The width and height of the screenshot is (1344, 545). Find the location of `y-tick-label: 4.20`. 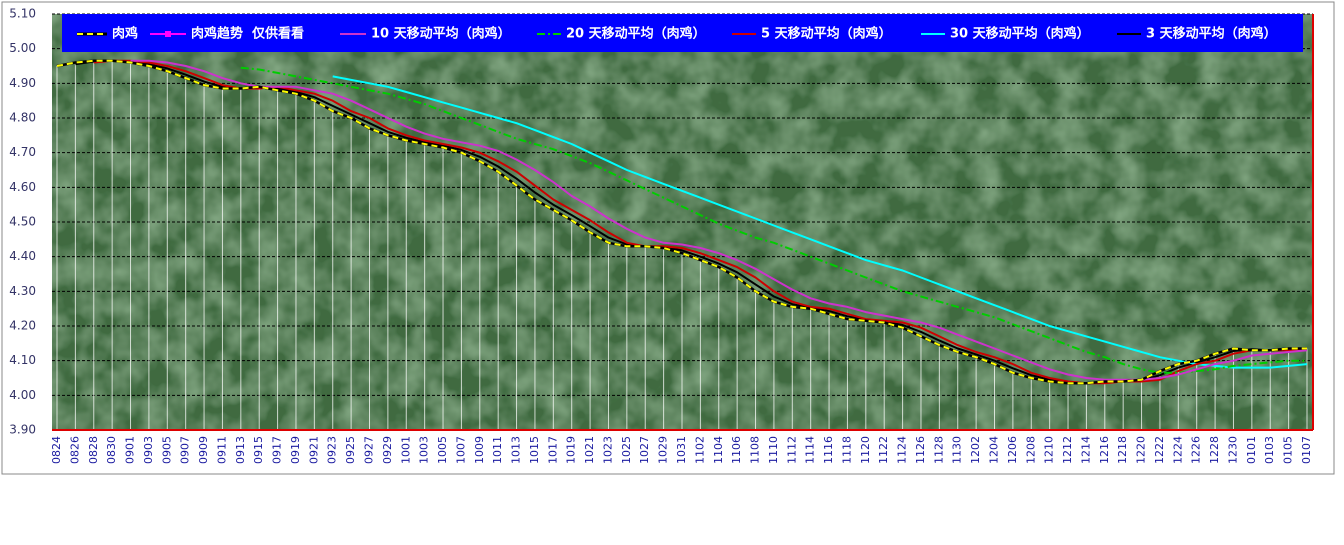

y-tick-label: 4.20 is located at coordinates (22, 326).